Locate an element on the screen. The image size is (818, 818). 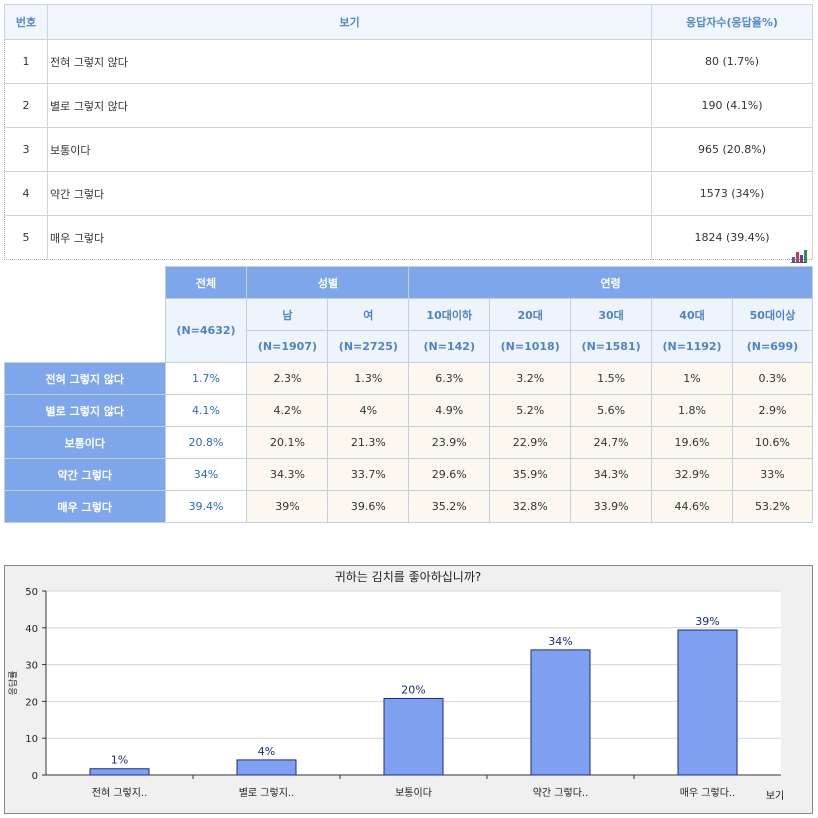
cell-value: 33.7% is located at coordinates (368, 474).